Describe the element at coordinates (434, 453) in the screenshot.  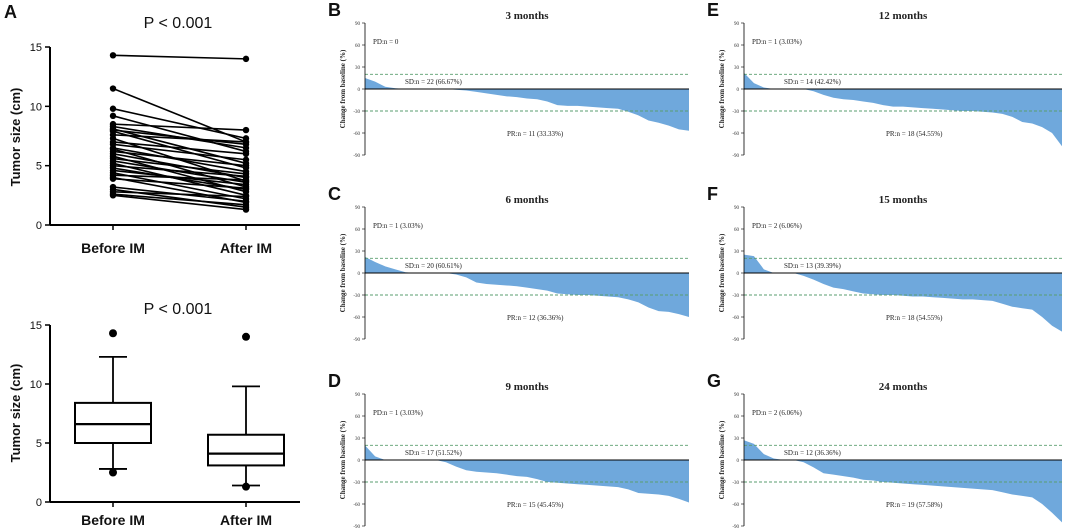
I see `annotation-sd: SD:n = 17 (51.52%)` at that location.